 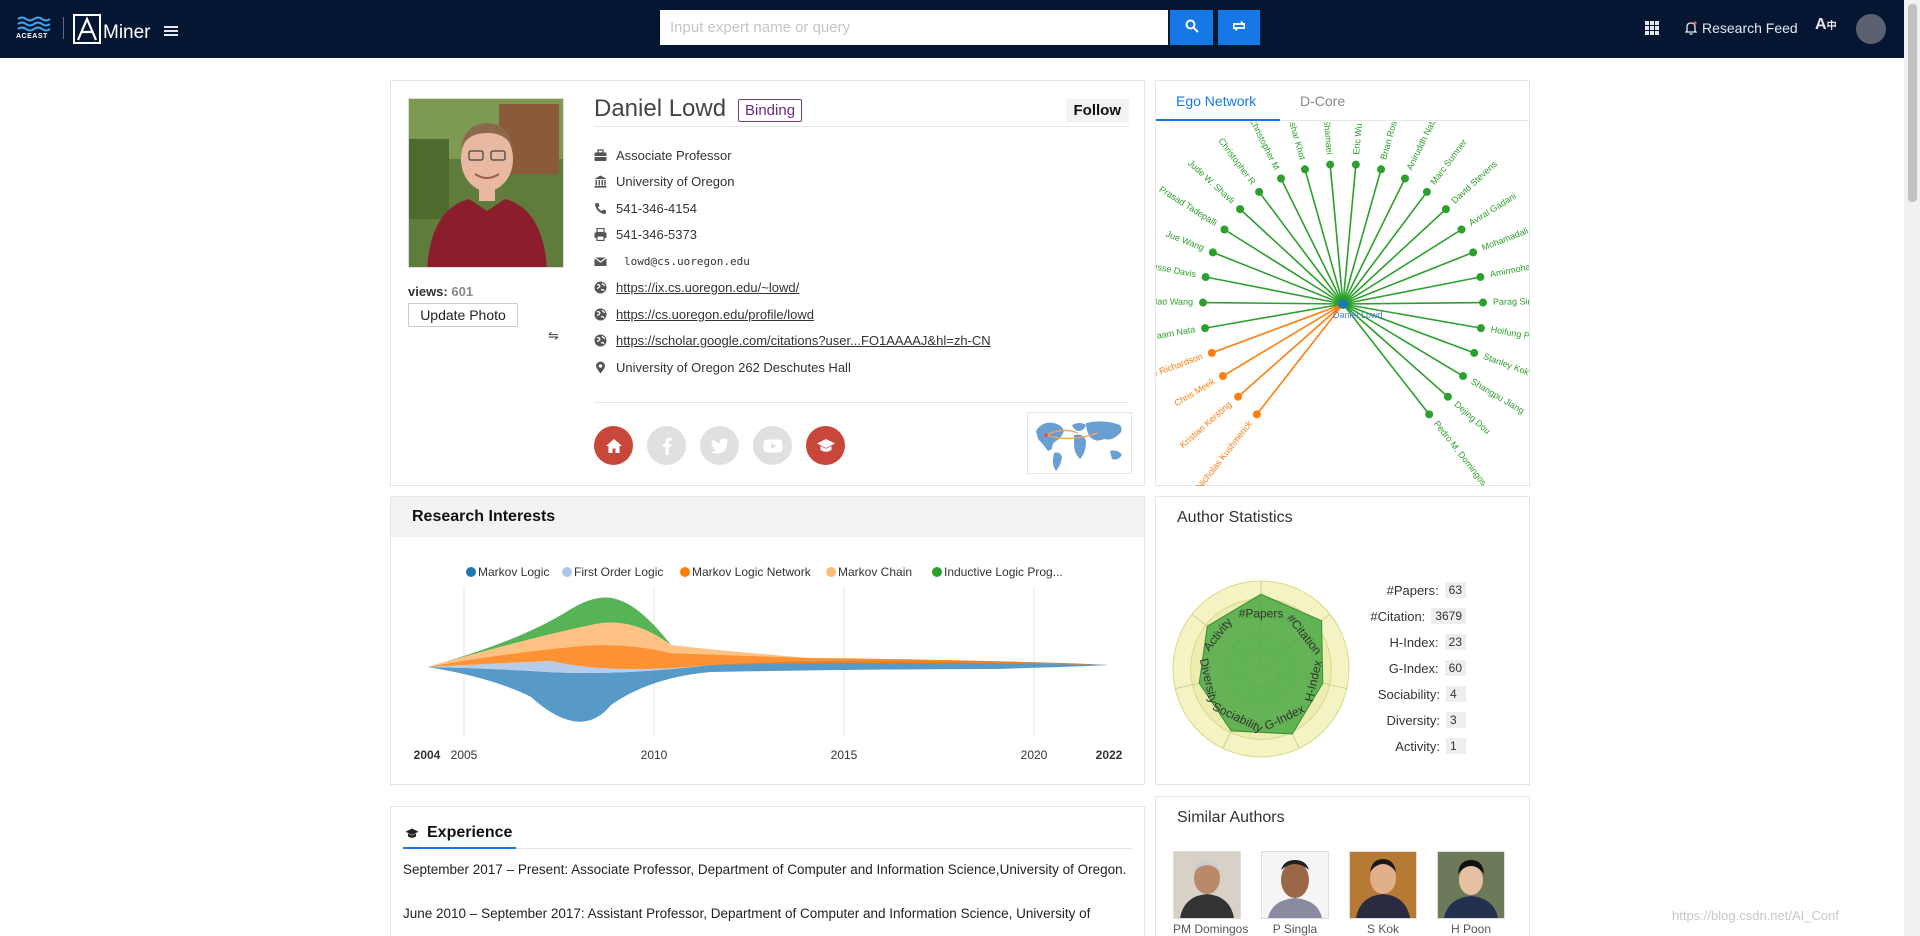 What do you see at coordinates (1265, 146) in the screenshot?
I see `ego-node-label: Christopher M` at bounding box center [1265, 146].